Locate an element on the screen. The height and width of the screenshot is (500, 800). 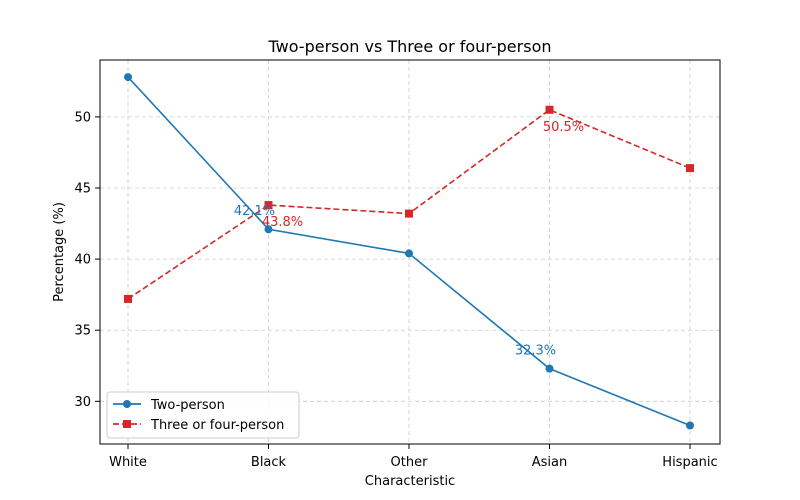
legend-marker-two-person is located at coordinates (127, 404).